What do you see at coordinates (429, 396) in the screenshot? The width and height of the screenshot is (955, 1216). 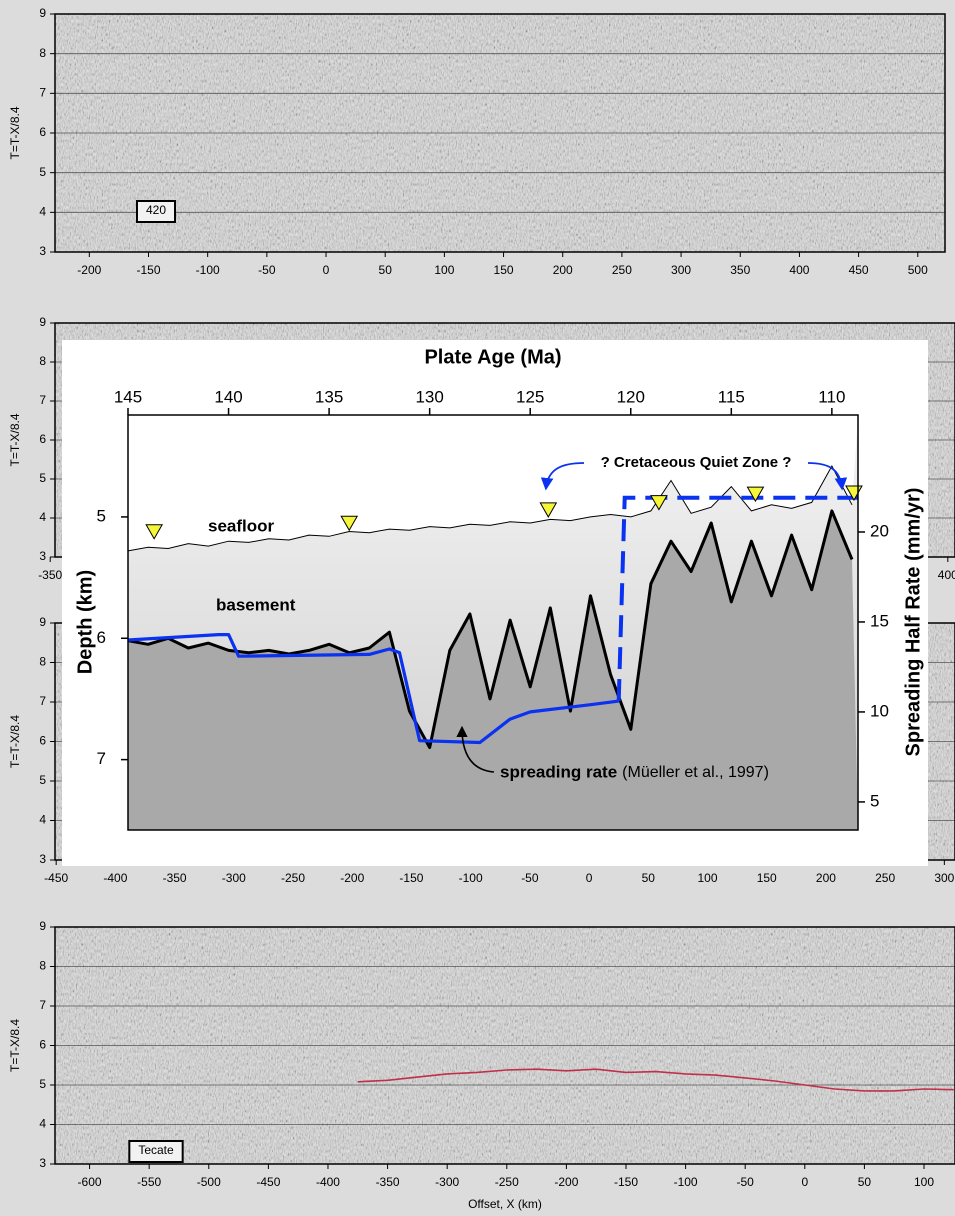 I see `x-tick-label: 130` at bounding box center [429, 396].